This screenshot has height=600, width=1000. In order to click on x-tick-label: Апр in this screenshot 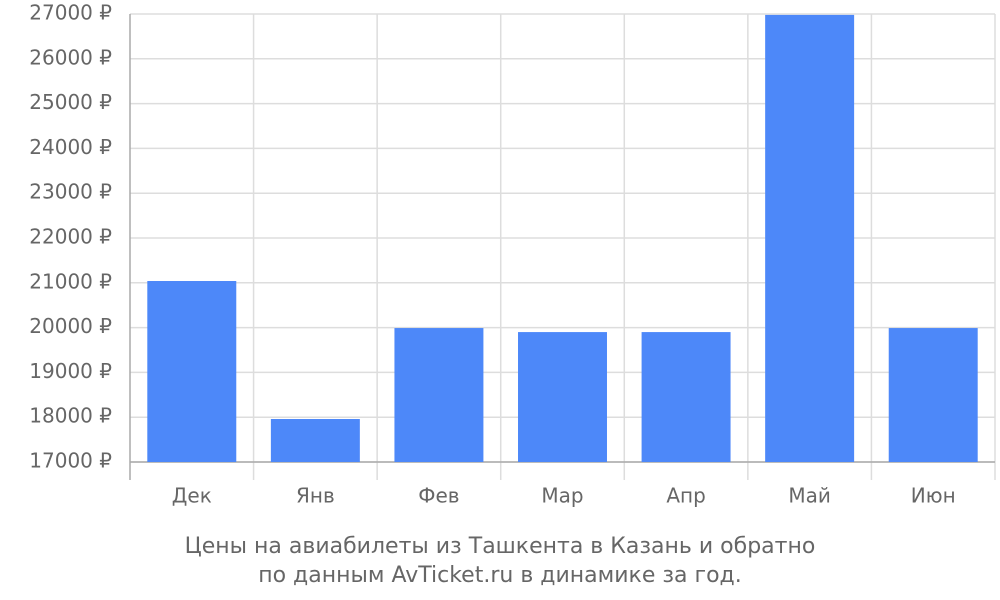, I will do `click(685, 496)`.